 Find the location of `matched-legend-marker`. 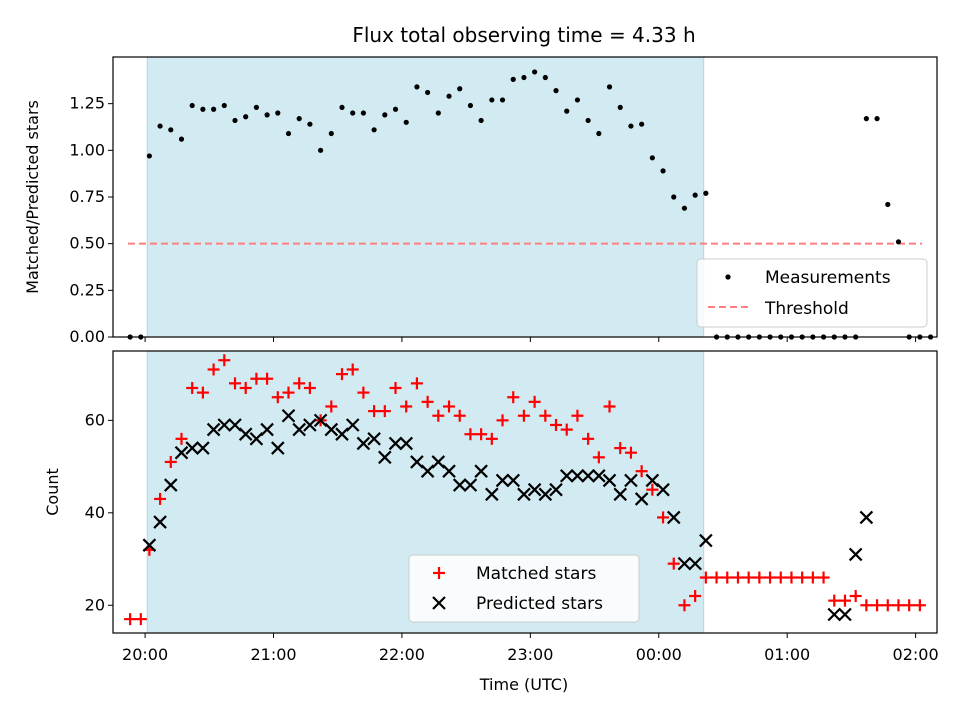

matched-legend-marker is located at coordinates (439, 573).